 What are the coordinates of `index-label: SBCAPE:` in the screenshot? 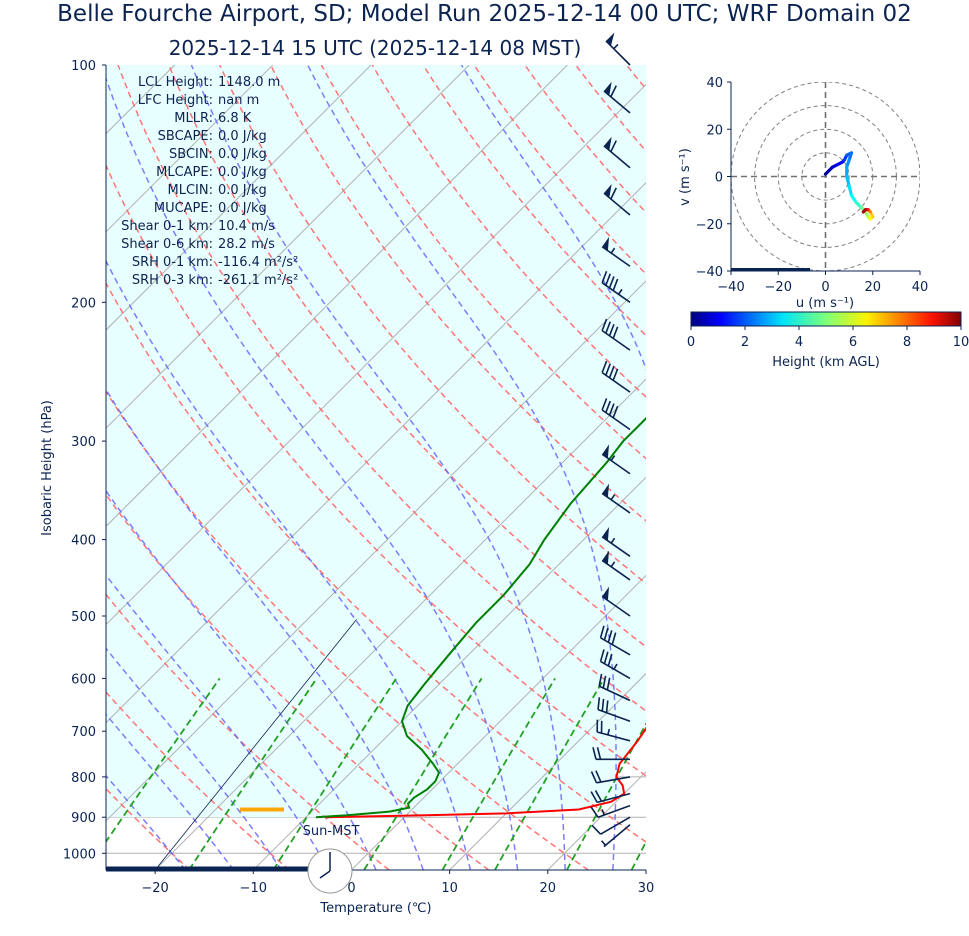 It's located at (185, 136).